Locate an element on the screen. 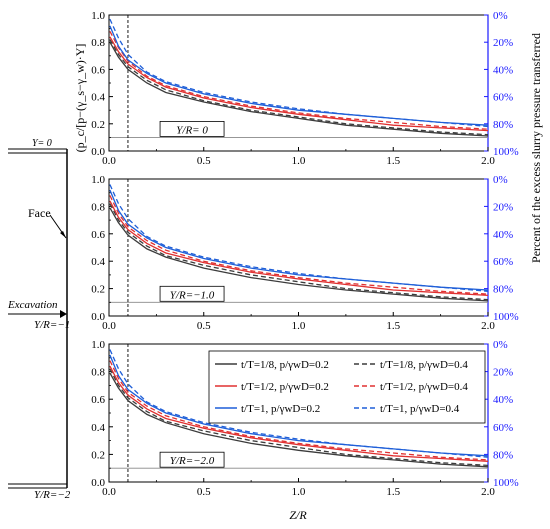 This screenshot has height=529, width=550. panel-label: Y/R=−1.0 is located at coordinates (192, 295).